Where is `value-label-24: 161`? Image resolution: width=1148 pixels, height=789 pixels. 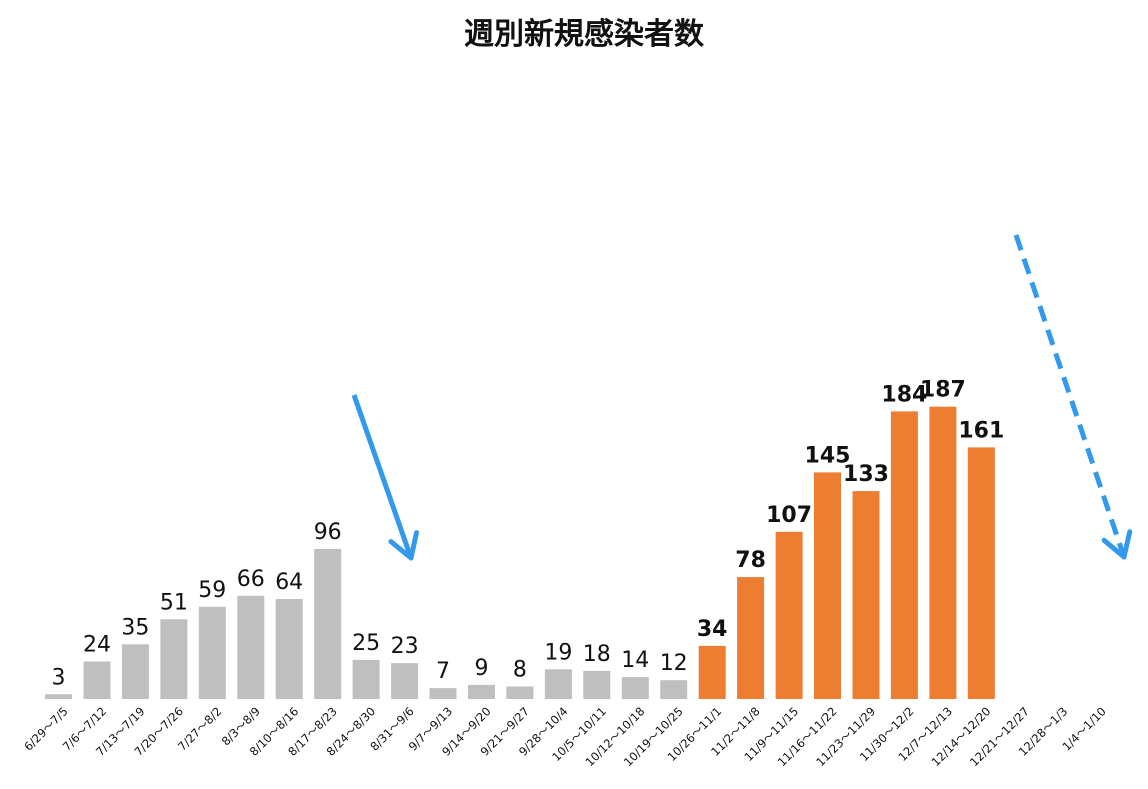
value-label-24: 161 is located at coordinates (981, 430).